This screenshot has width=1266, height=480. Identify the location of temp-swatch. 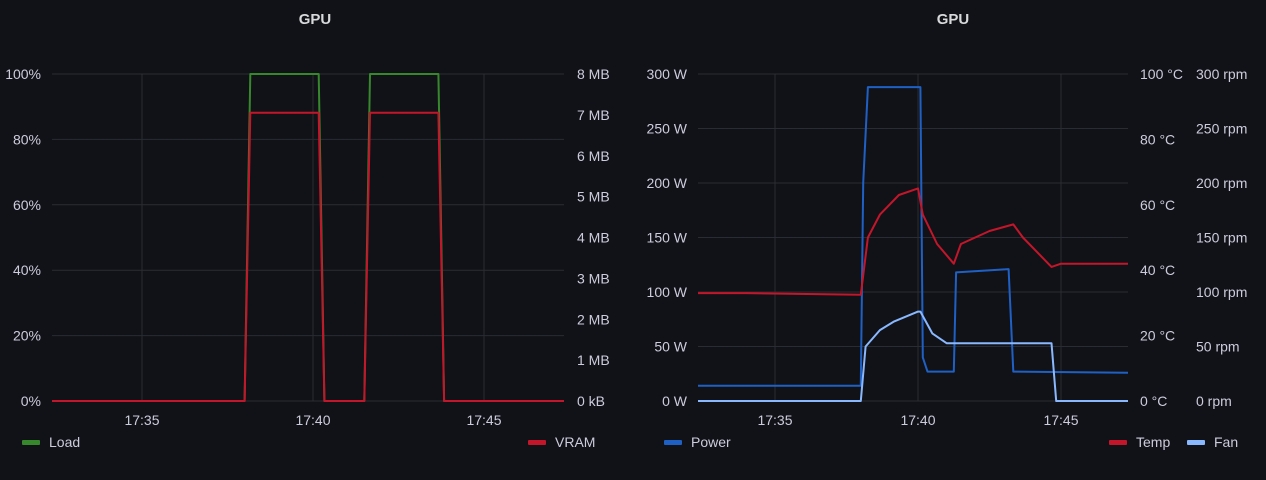
(1118, 442).